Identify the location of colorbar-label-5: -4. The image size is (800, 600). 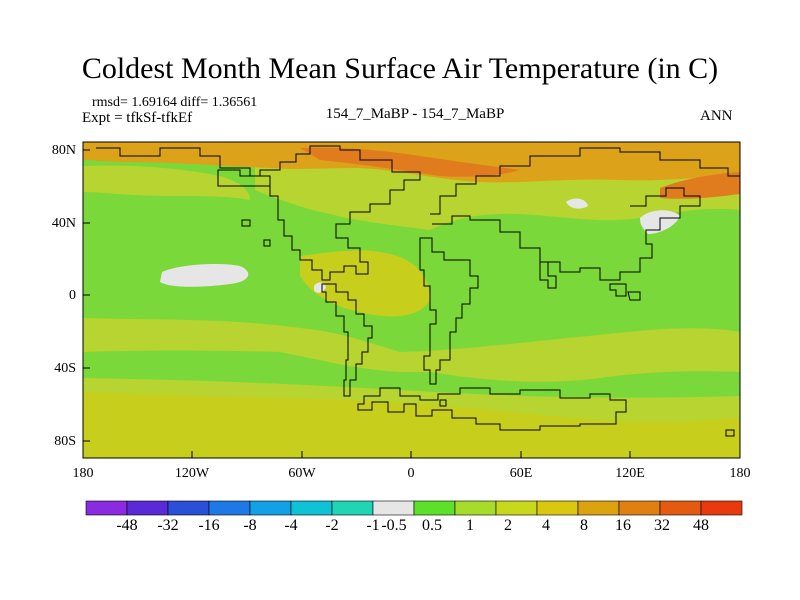
(291, 525).